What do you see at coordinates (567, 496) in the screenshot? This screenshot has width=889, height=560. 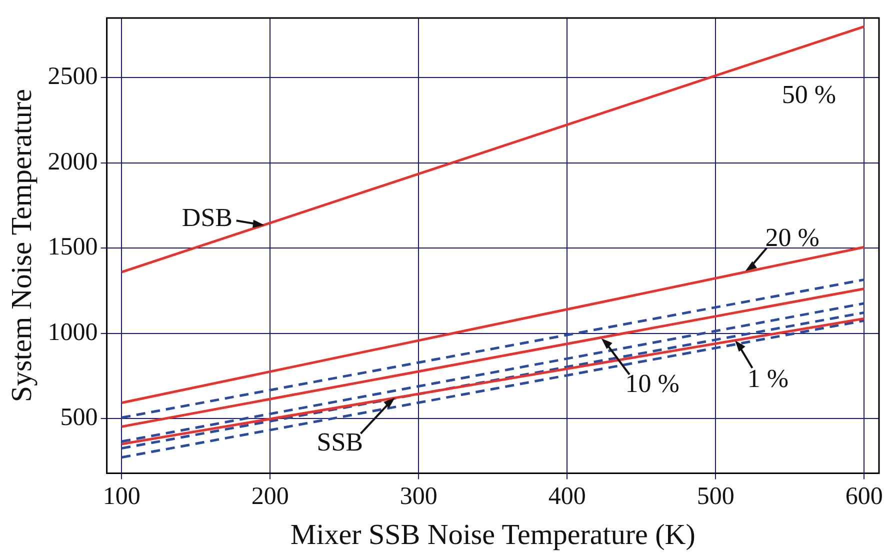 I see `x-tick-label: 400` at bounding box center [567, 496].